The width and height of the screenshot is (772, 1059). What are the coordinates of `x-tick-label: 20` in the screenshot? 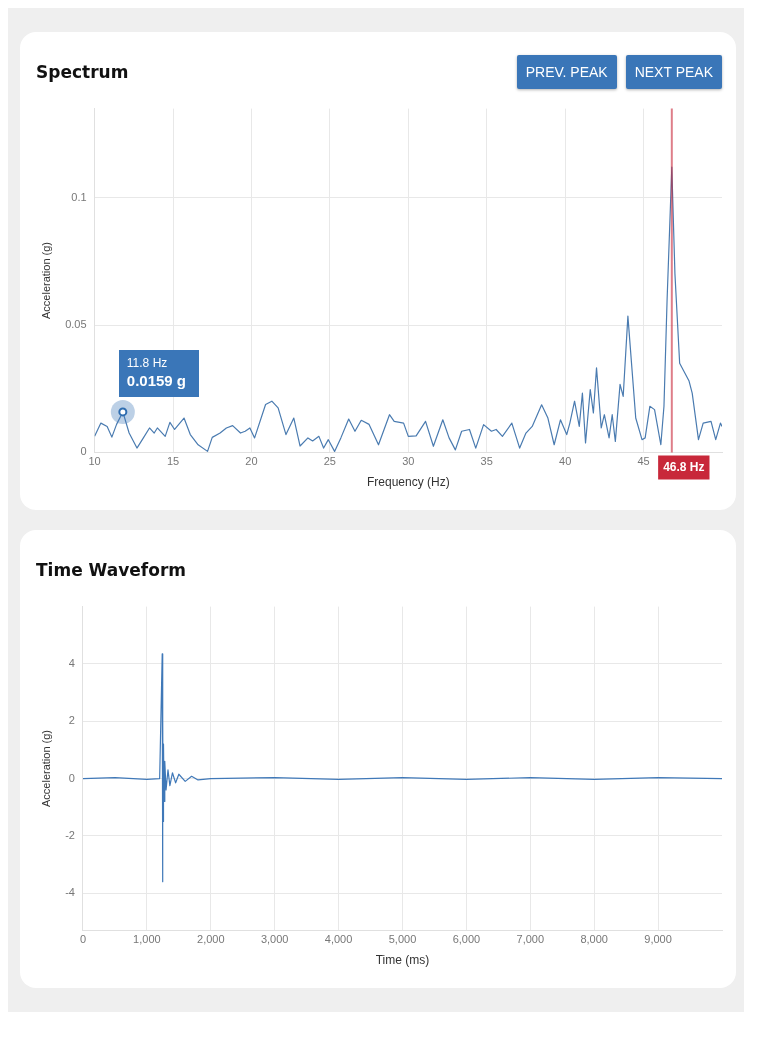 It's located at (251, 461).